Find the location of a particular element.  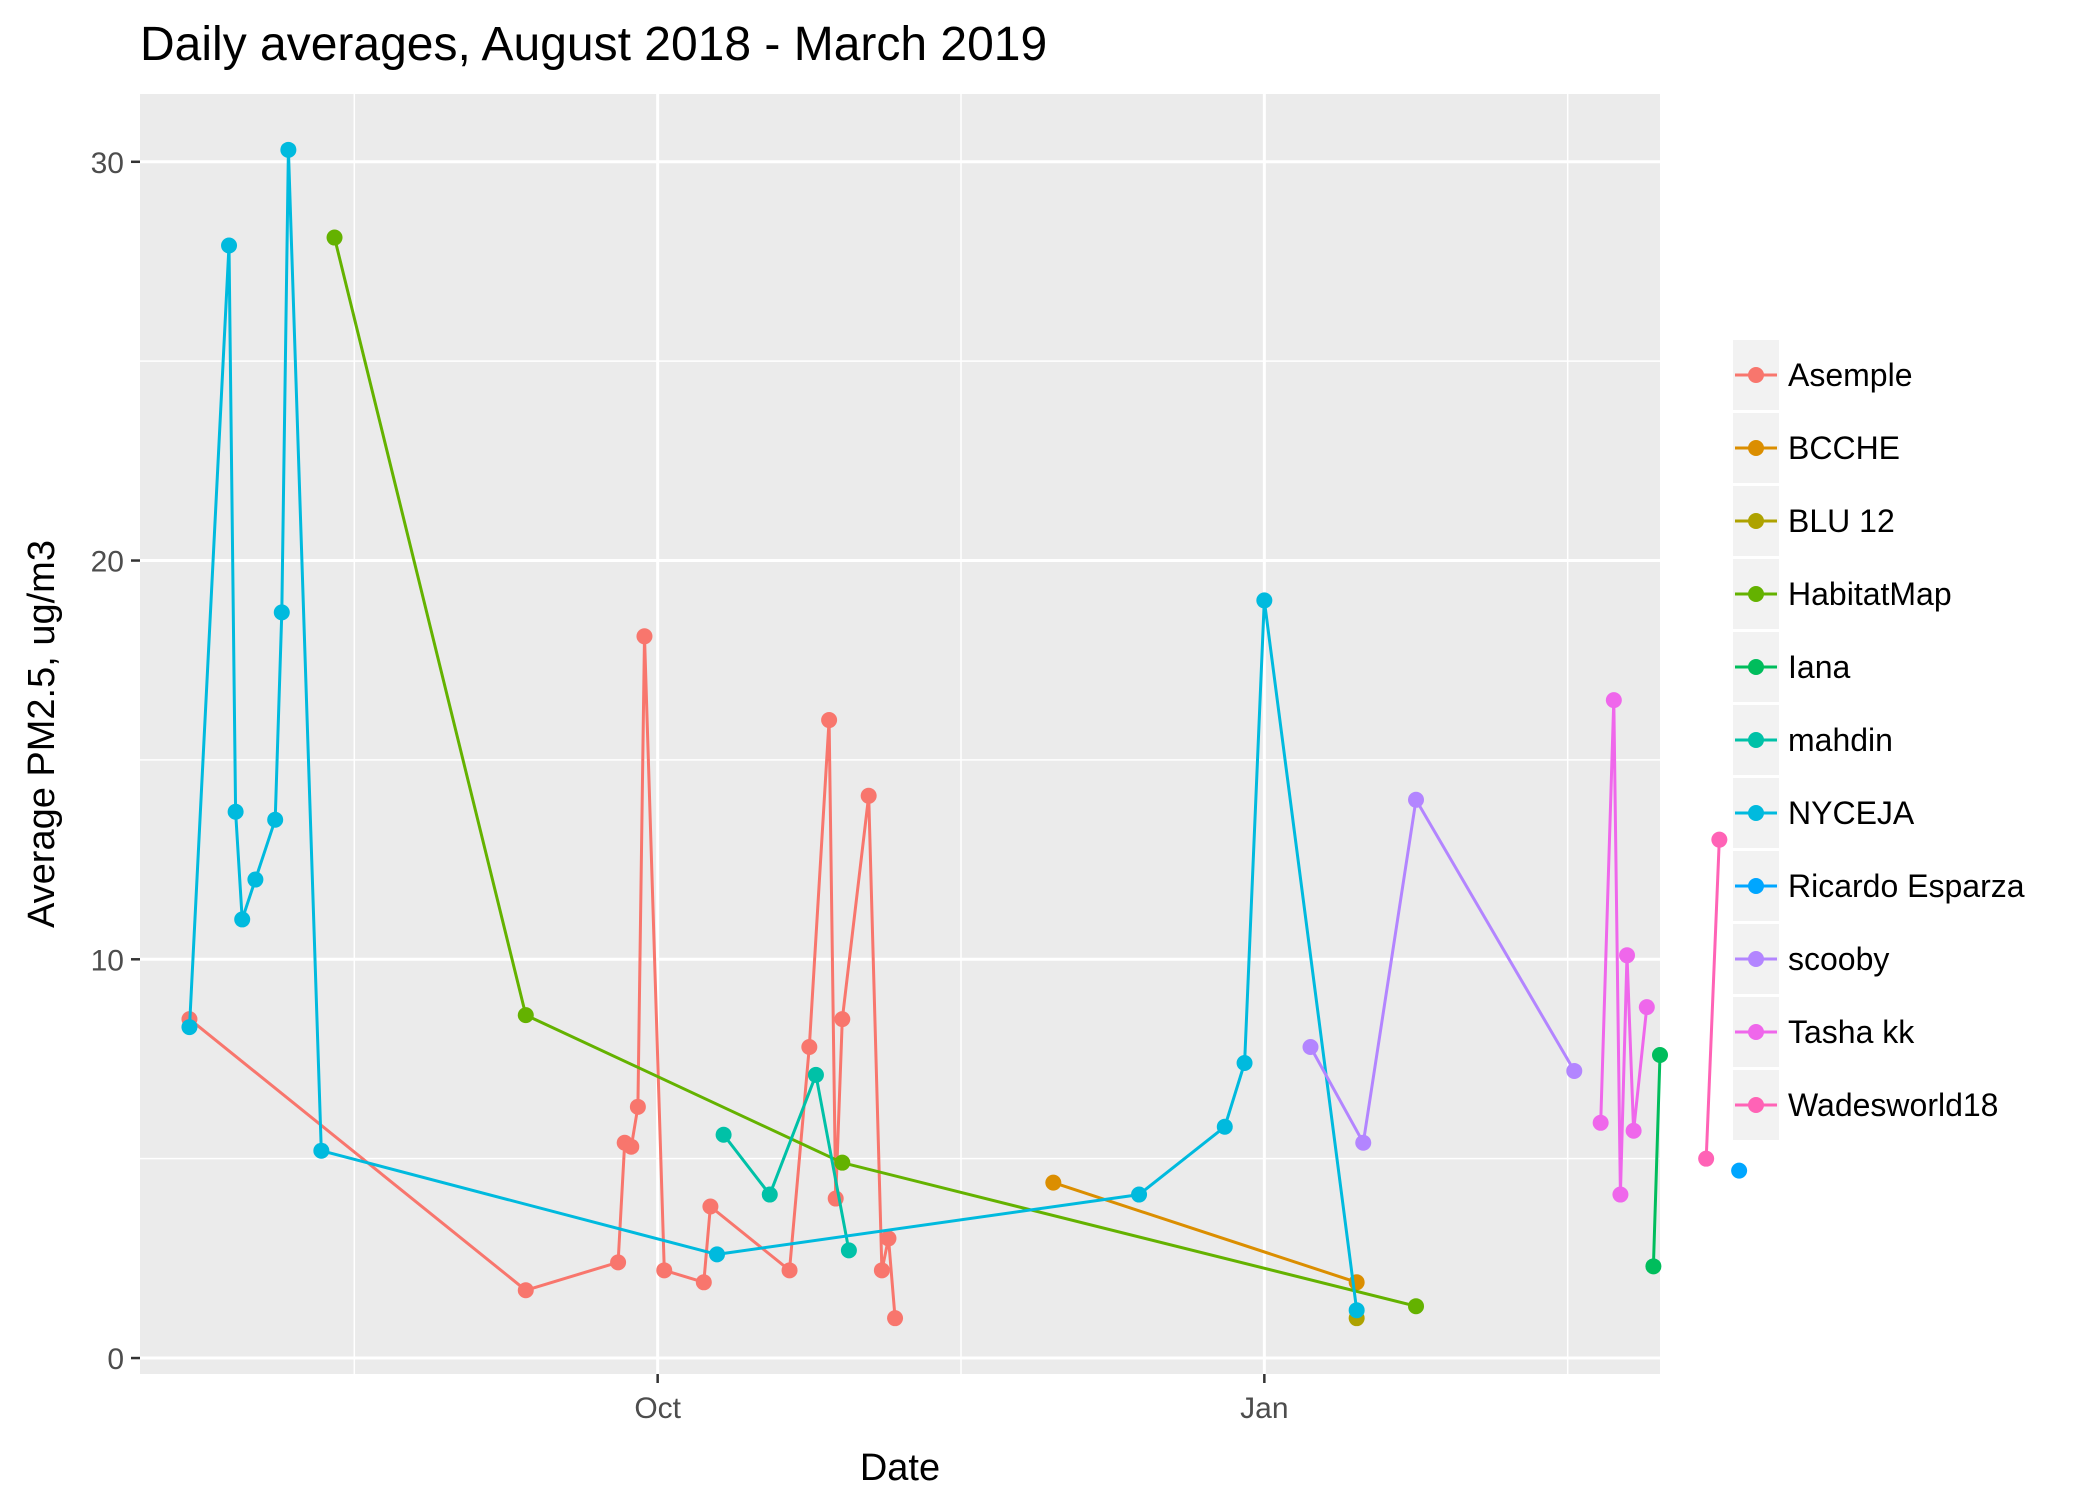

legend-item: BLU 12 is located at coordinates (1814, 521).